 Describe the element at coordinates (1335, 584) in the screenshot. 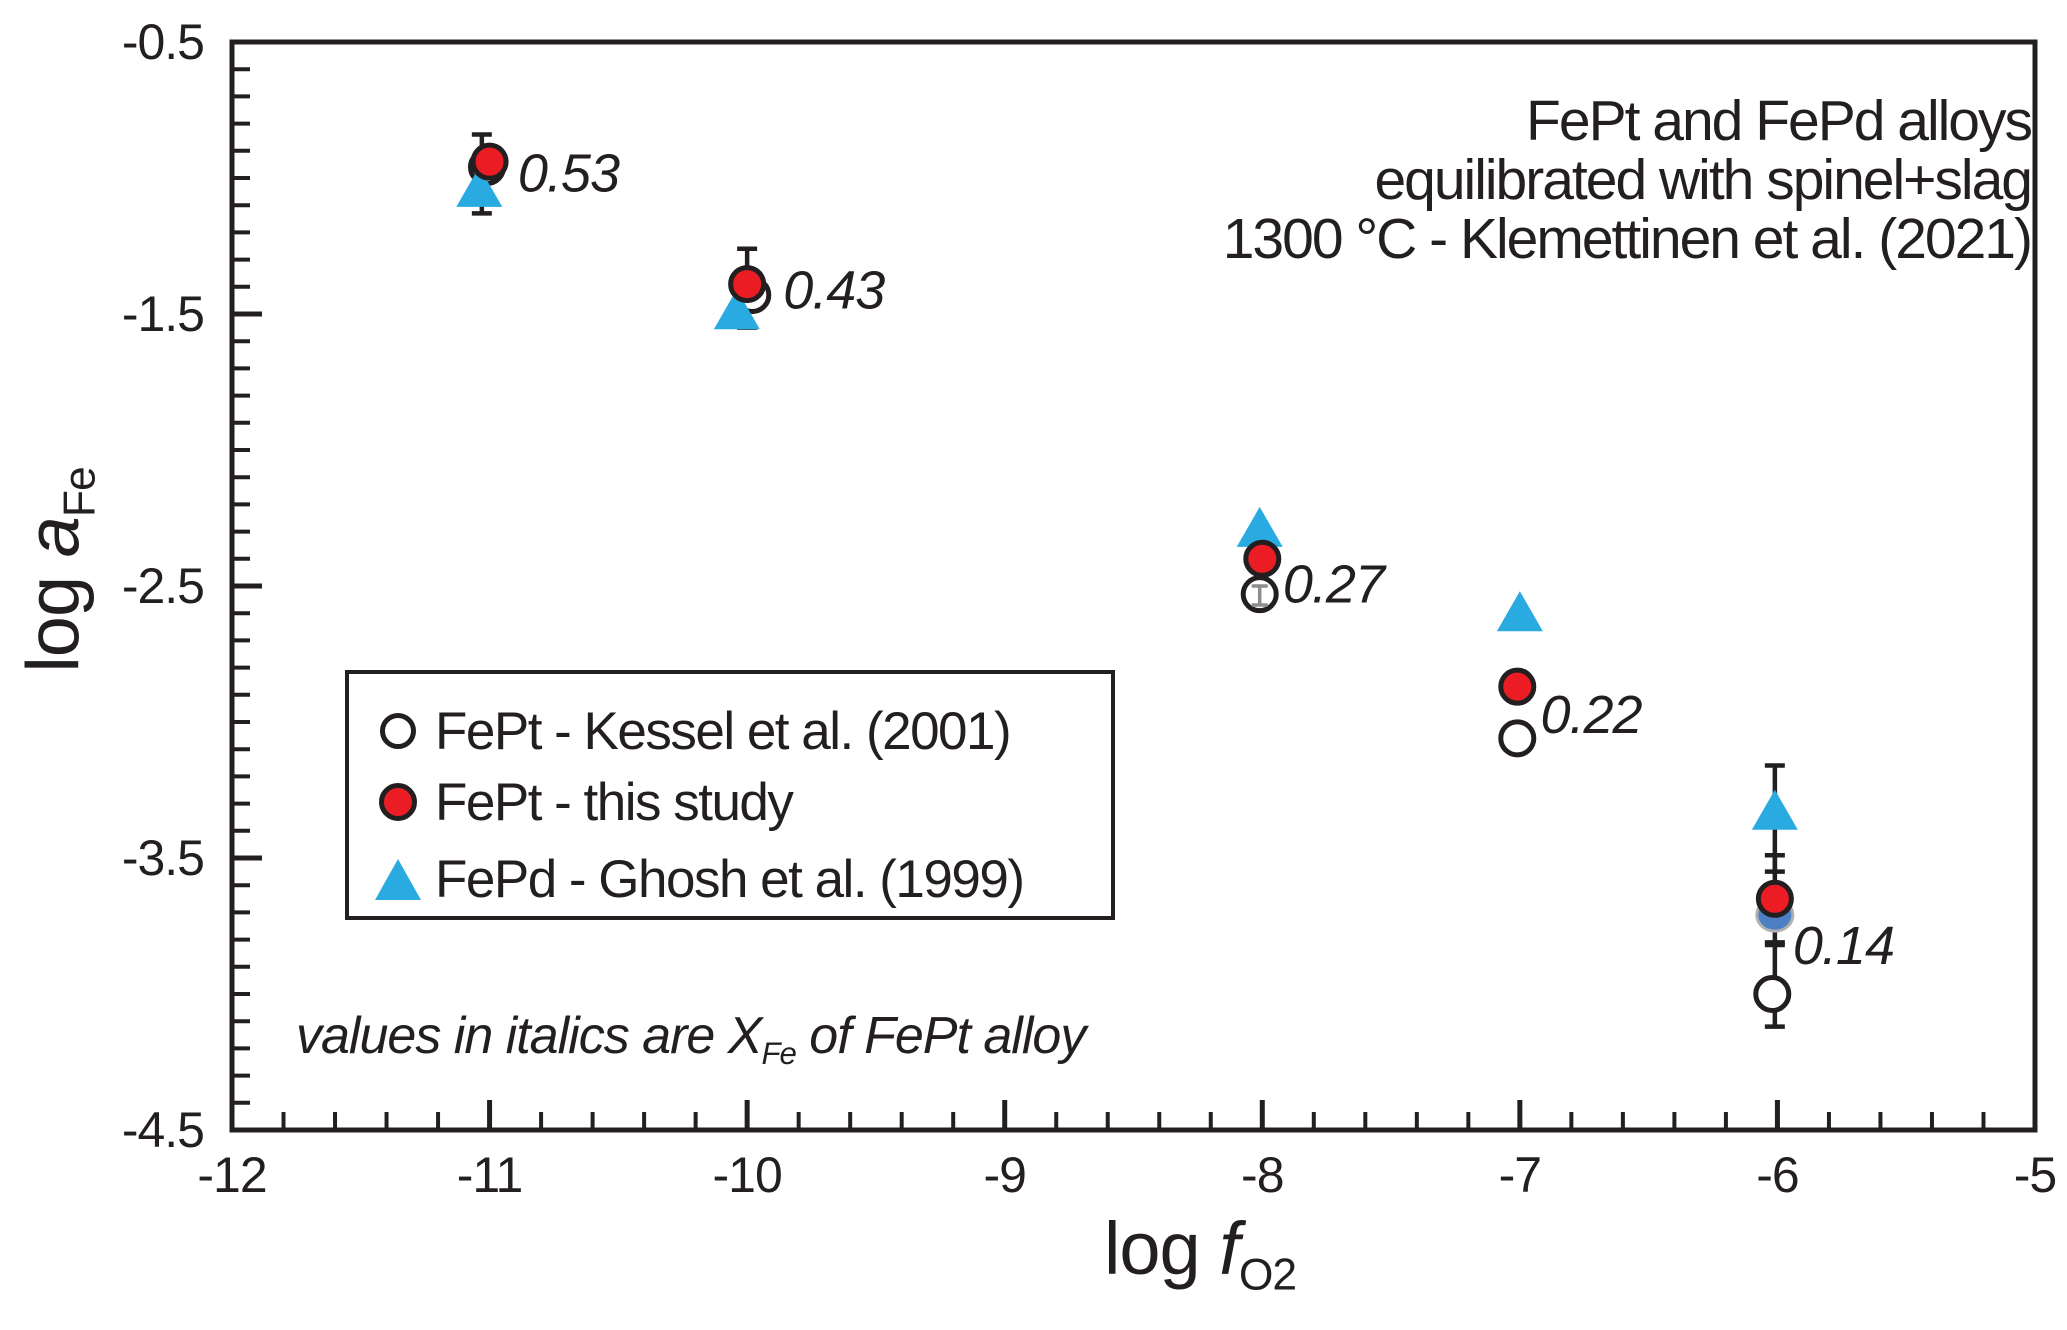

I see `xfe-point-label: 0.27` at that location.